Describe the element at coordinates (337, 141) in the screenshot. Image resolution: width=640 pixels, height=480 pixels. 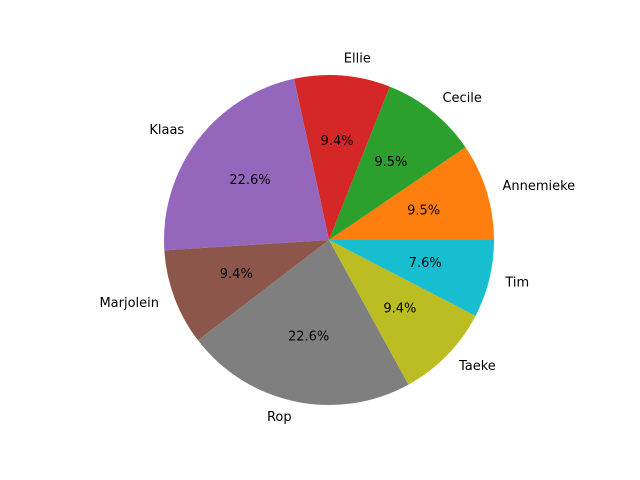
I see `percent-label-ellie: 9.4%` at that location.